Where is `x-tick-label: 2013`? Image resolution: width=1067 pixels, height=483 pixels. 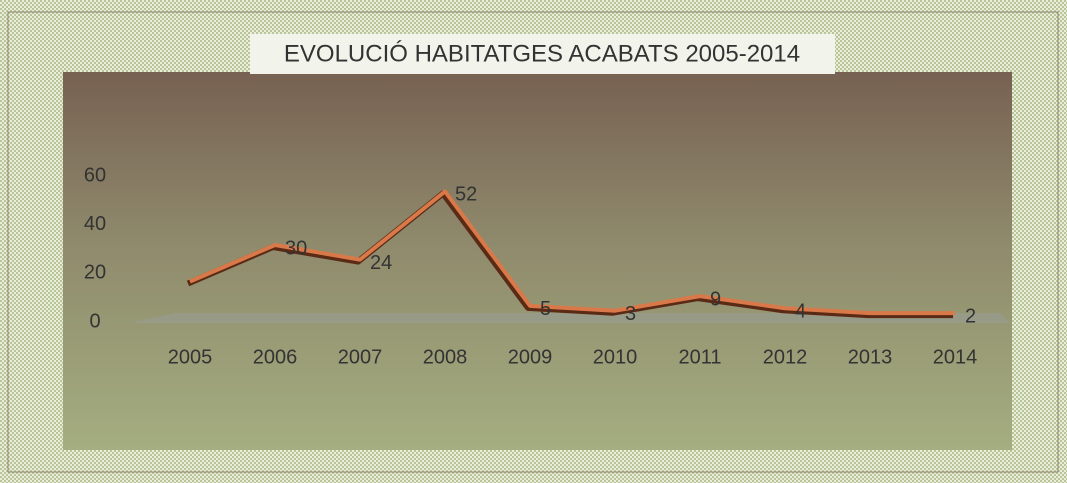
x-tick-label: 2013 is located at coordinates (870, 357).